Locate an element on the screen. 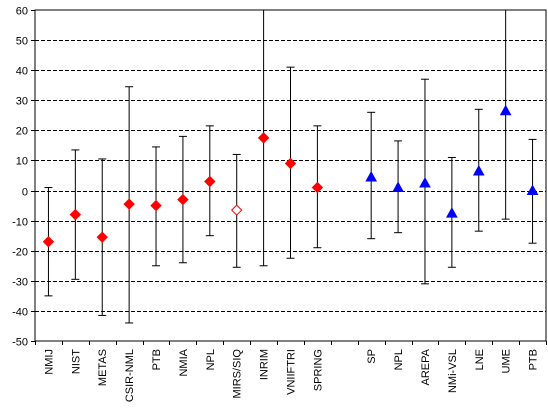 The image size is (548, 414). y-tick-labels: -50 -40 -30 -20 -10 0 10 20 30 40 50 60 is located at coordinates (20, 177).